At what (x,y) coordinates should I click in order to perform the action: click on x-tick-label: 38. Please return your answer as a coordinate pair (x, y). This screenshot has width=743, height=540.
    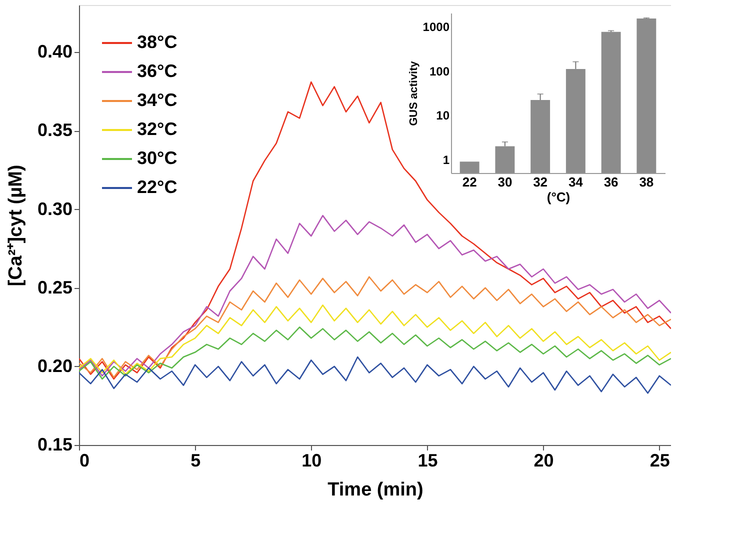
    Looking at the image, I should click on (646, 182).